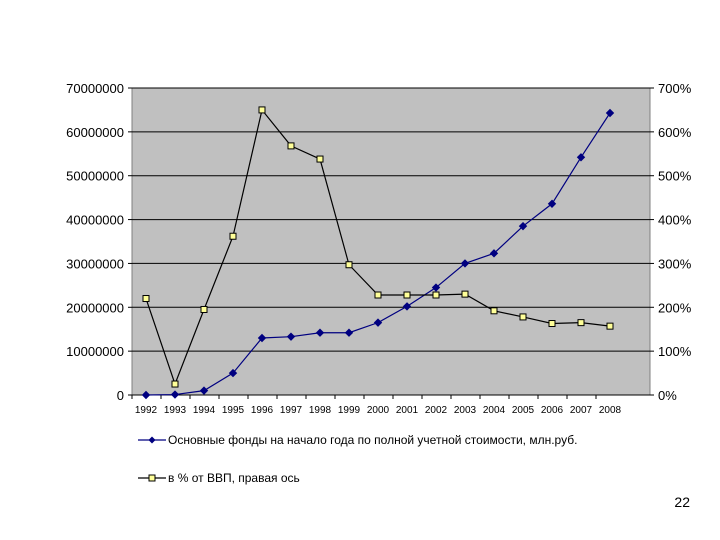 Image resolution: width=720 pixels, height=540 pixels. I want to click on x-tick-label: 2004, so click(494, 410).